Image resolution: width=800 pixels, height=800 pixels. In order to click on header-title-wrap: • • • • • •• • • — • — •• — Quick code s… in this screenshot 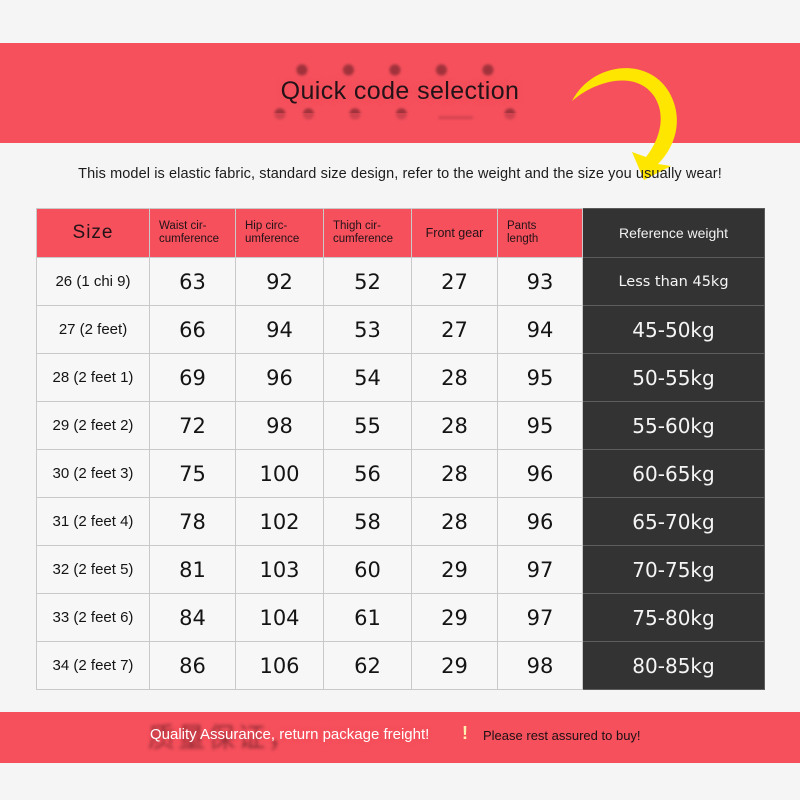, I will do `click(400, 93)`.